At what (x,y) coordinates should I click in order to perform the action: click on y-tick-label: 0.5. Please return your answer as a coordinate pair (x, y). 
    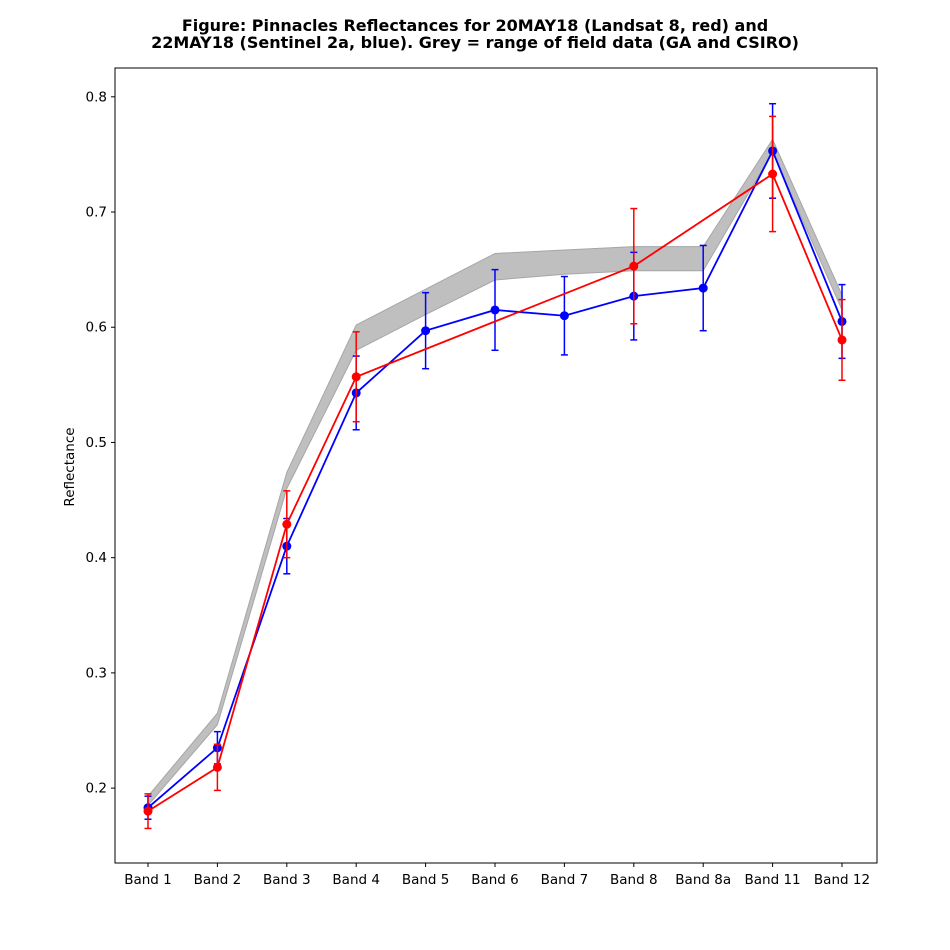
    Looking at the image, I should click on (96, 443).